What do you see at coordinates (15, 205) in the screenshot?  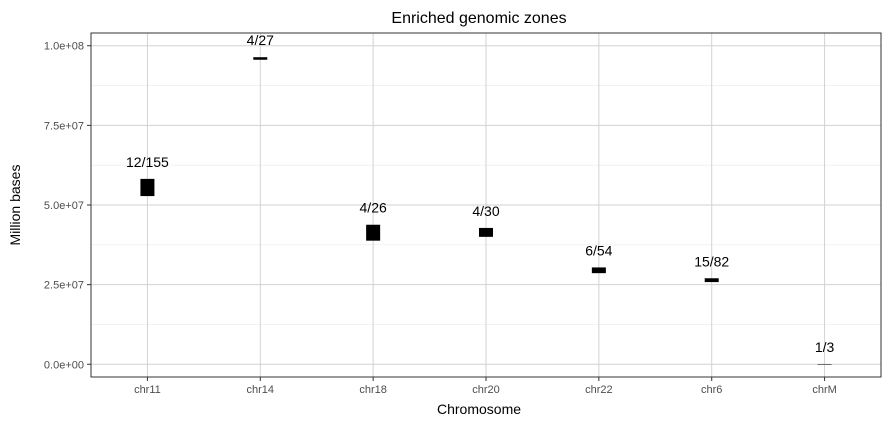 I see `y-axis-title: Million bases` at bounding box center [15, 205].